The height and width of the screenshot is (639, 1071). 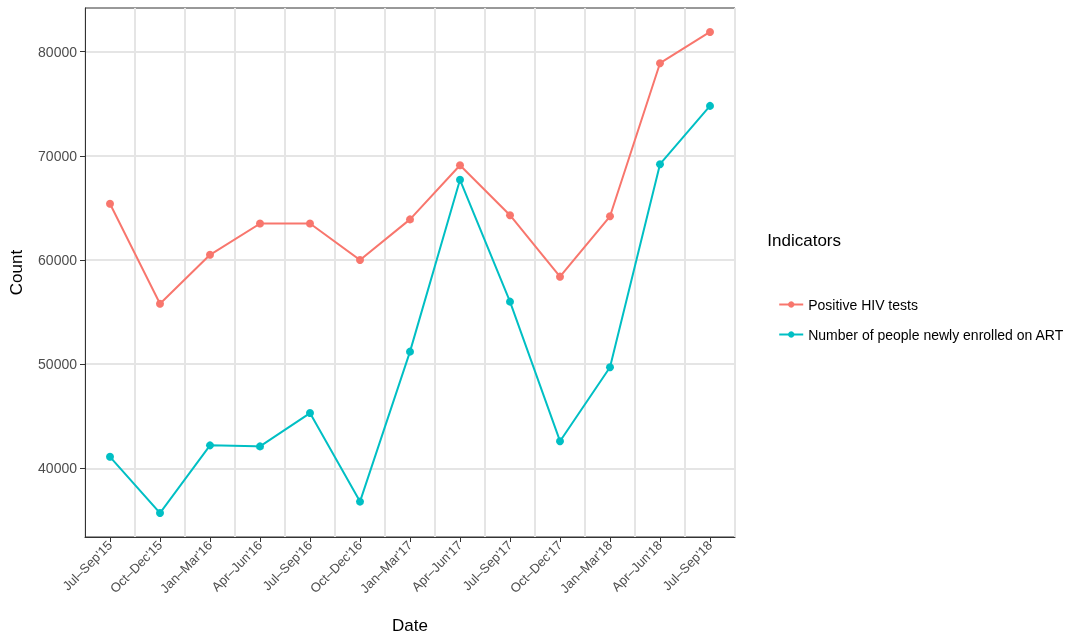 What do you see at coordinates (58, 260) in the screenshot?
I see `y-tick-label: 60000` at bounding box center [58, 260].